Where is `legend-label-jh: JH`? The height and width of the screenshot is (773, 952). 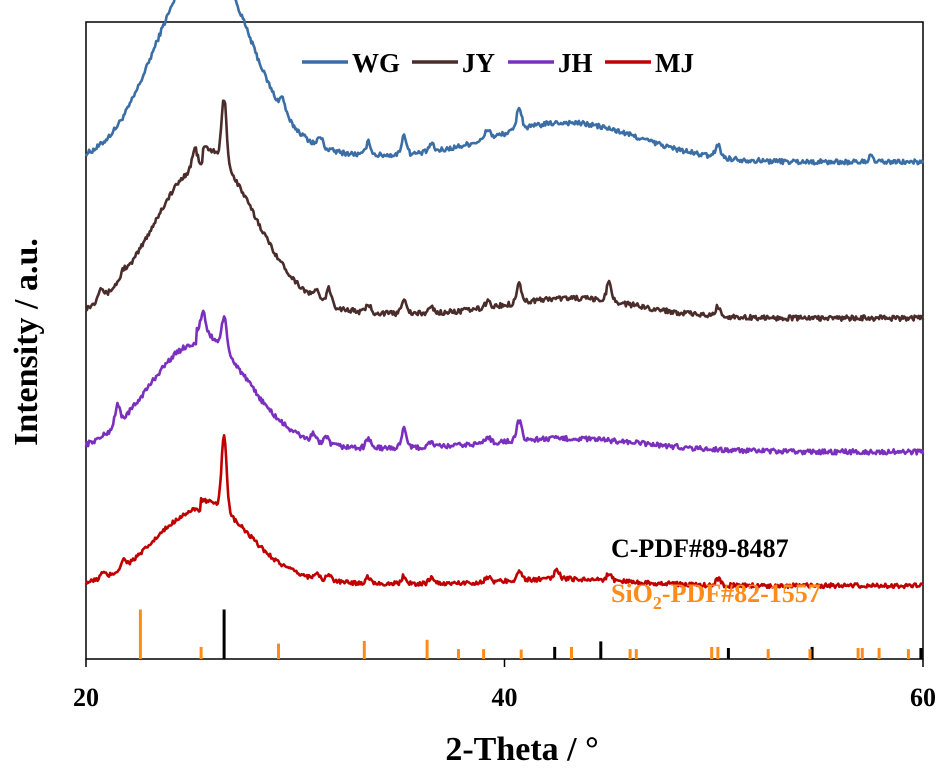 legend-label-jh: JH is located at coordinates (575, 63).